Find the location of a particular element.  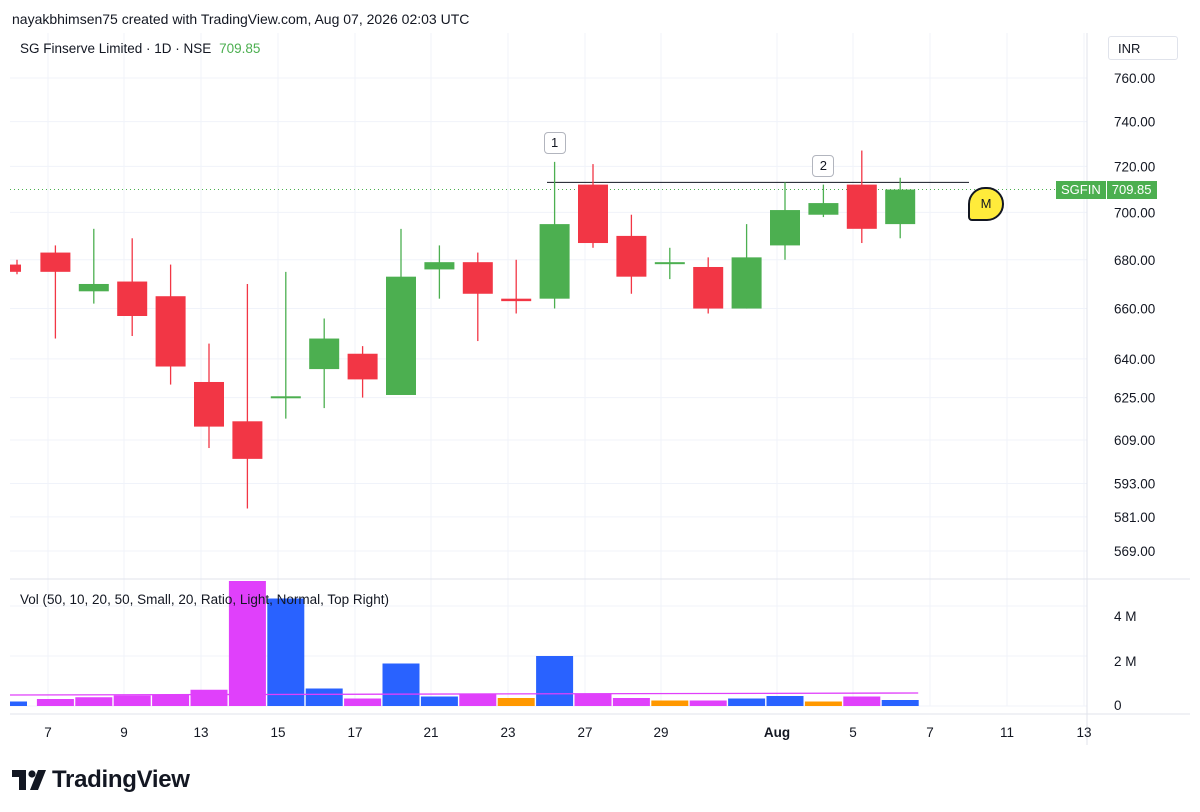

tradingview-logo-icon is located at coordinates (29, 780).